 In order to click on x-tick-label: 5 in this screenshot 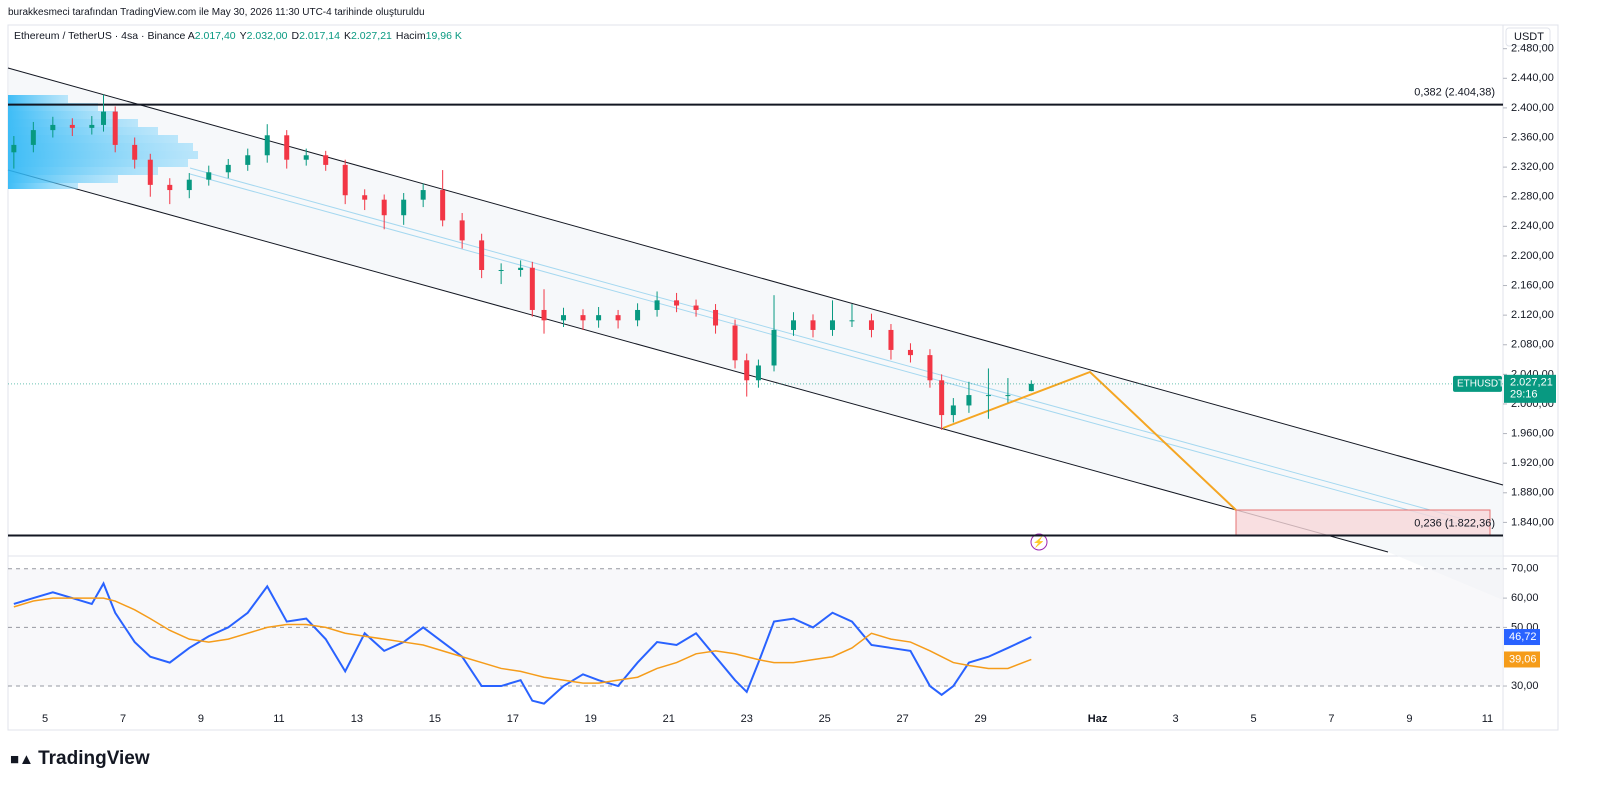, I will do `click(45, 719)`.